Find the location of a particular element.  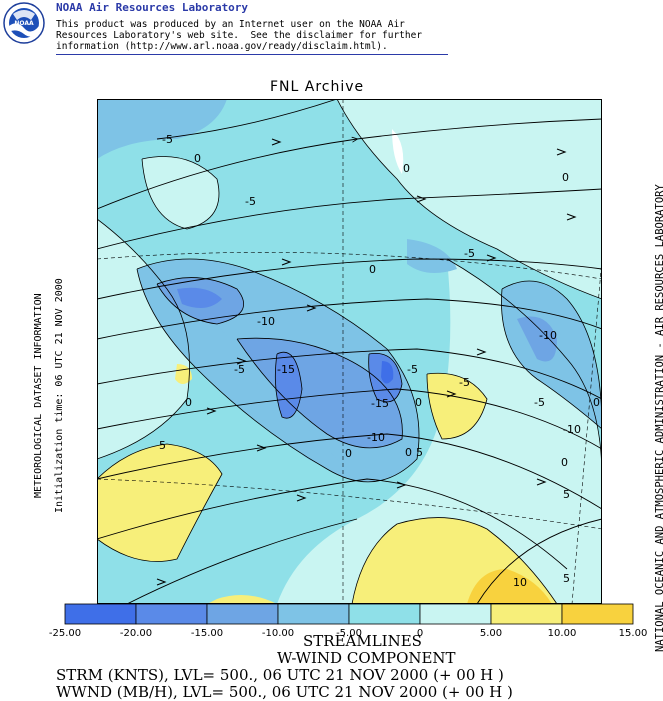

colorbar-tick: -20.00 is located at coordinates (136, 633).